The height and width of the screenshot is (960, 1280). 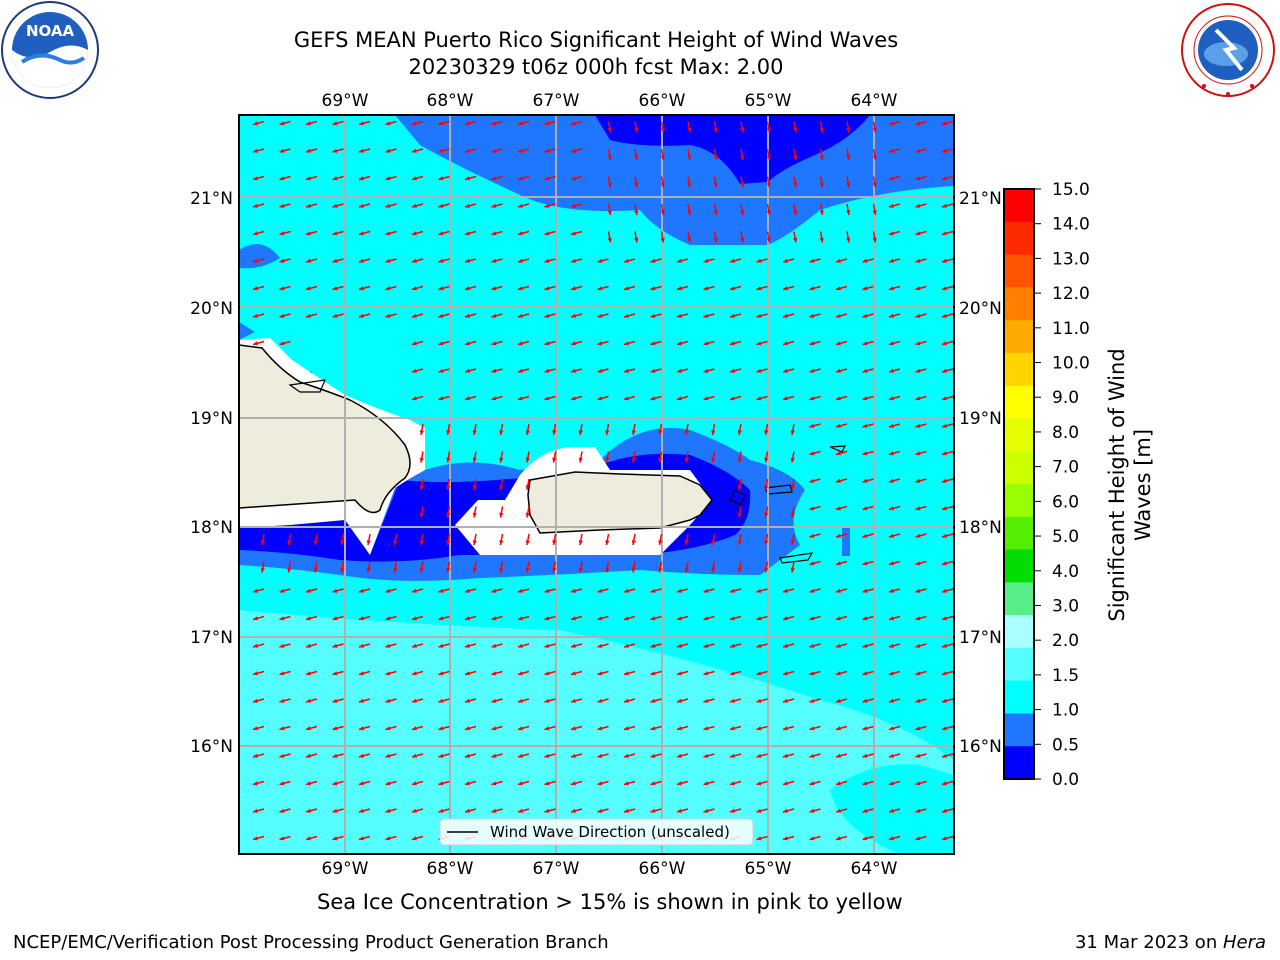 I want to click on colorbar-tick-label: 15.0, so click(x=1071, y=190).